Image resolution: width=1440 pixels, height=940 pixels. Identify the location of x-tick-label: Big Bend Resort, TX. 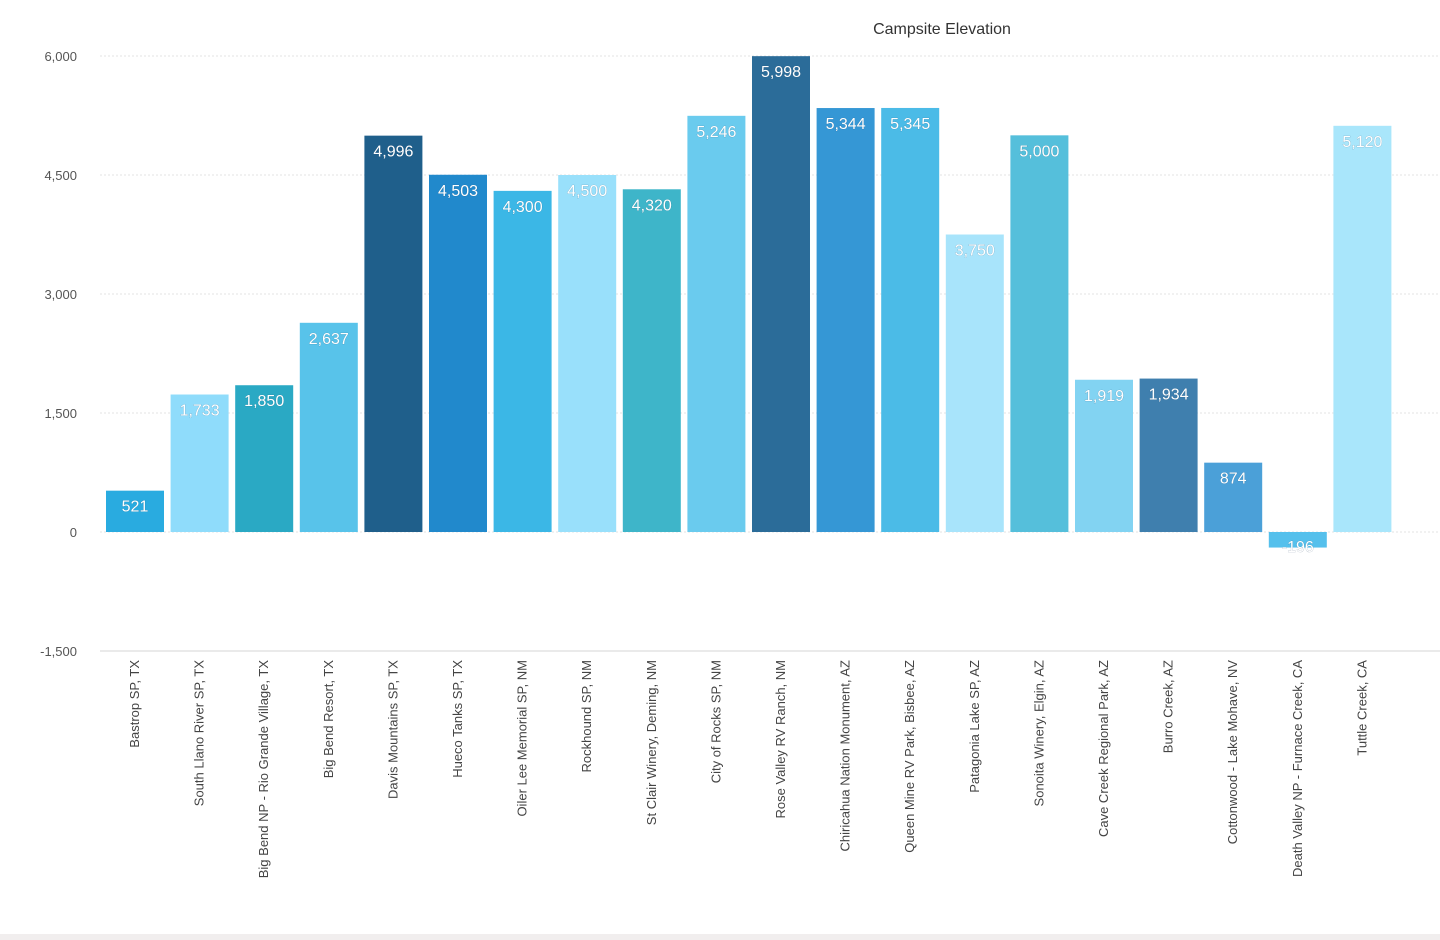
(328, 719).